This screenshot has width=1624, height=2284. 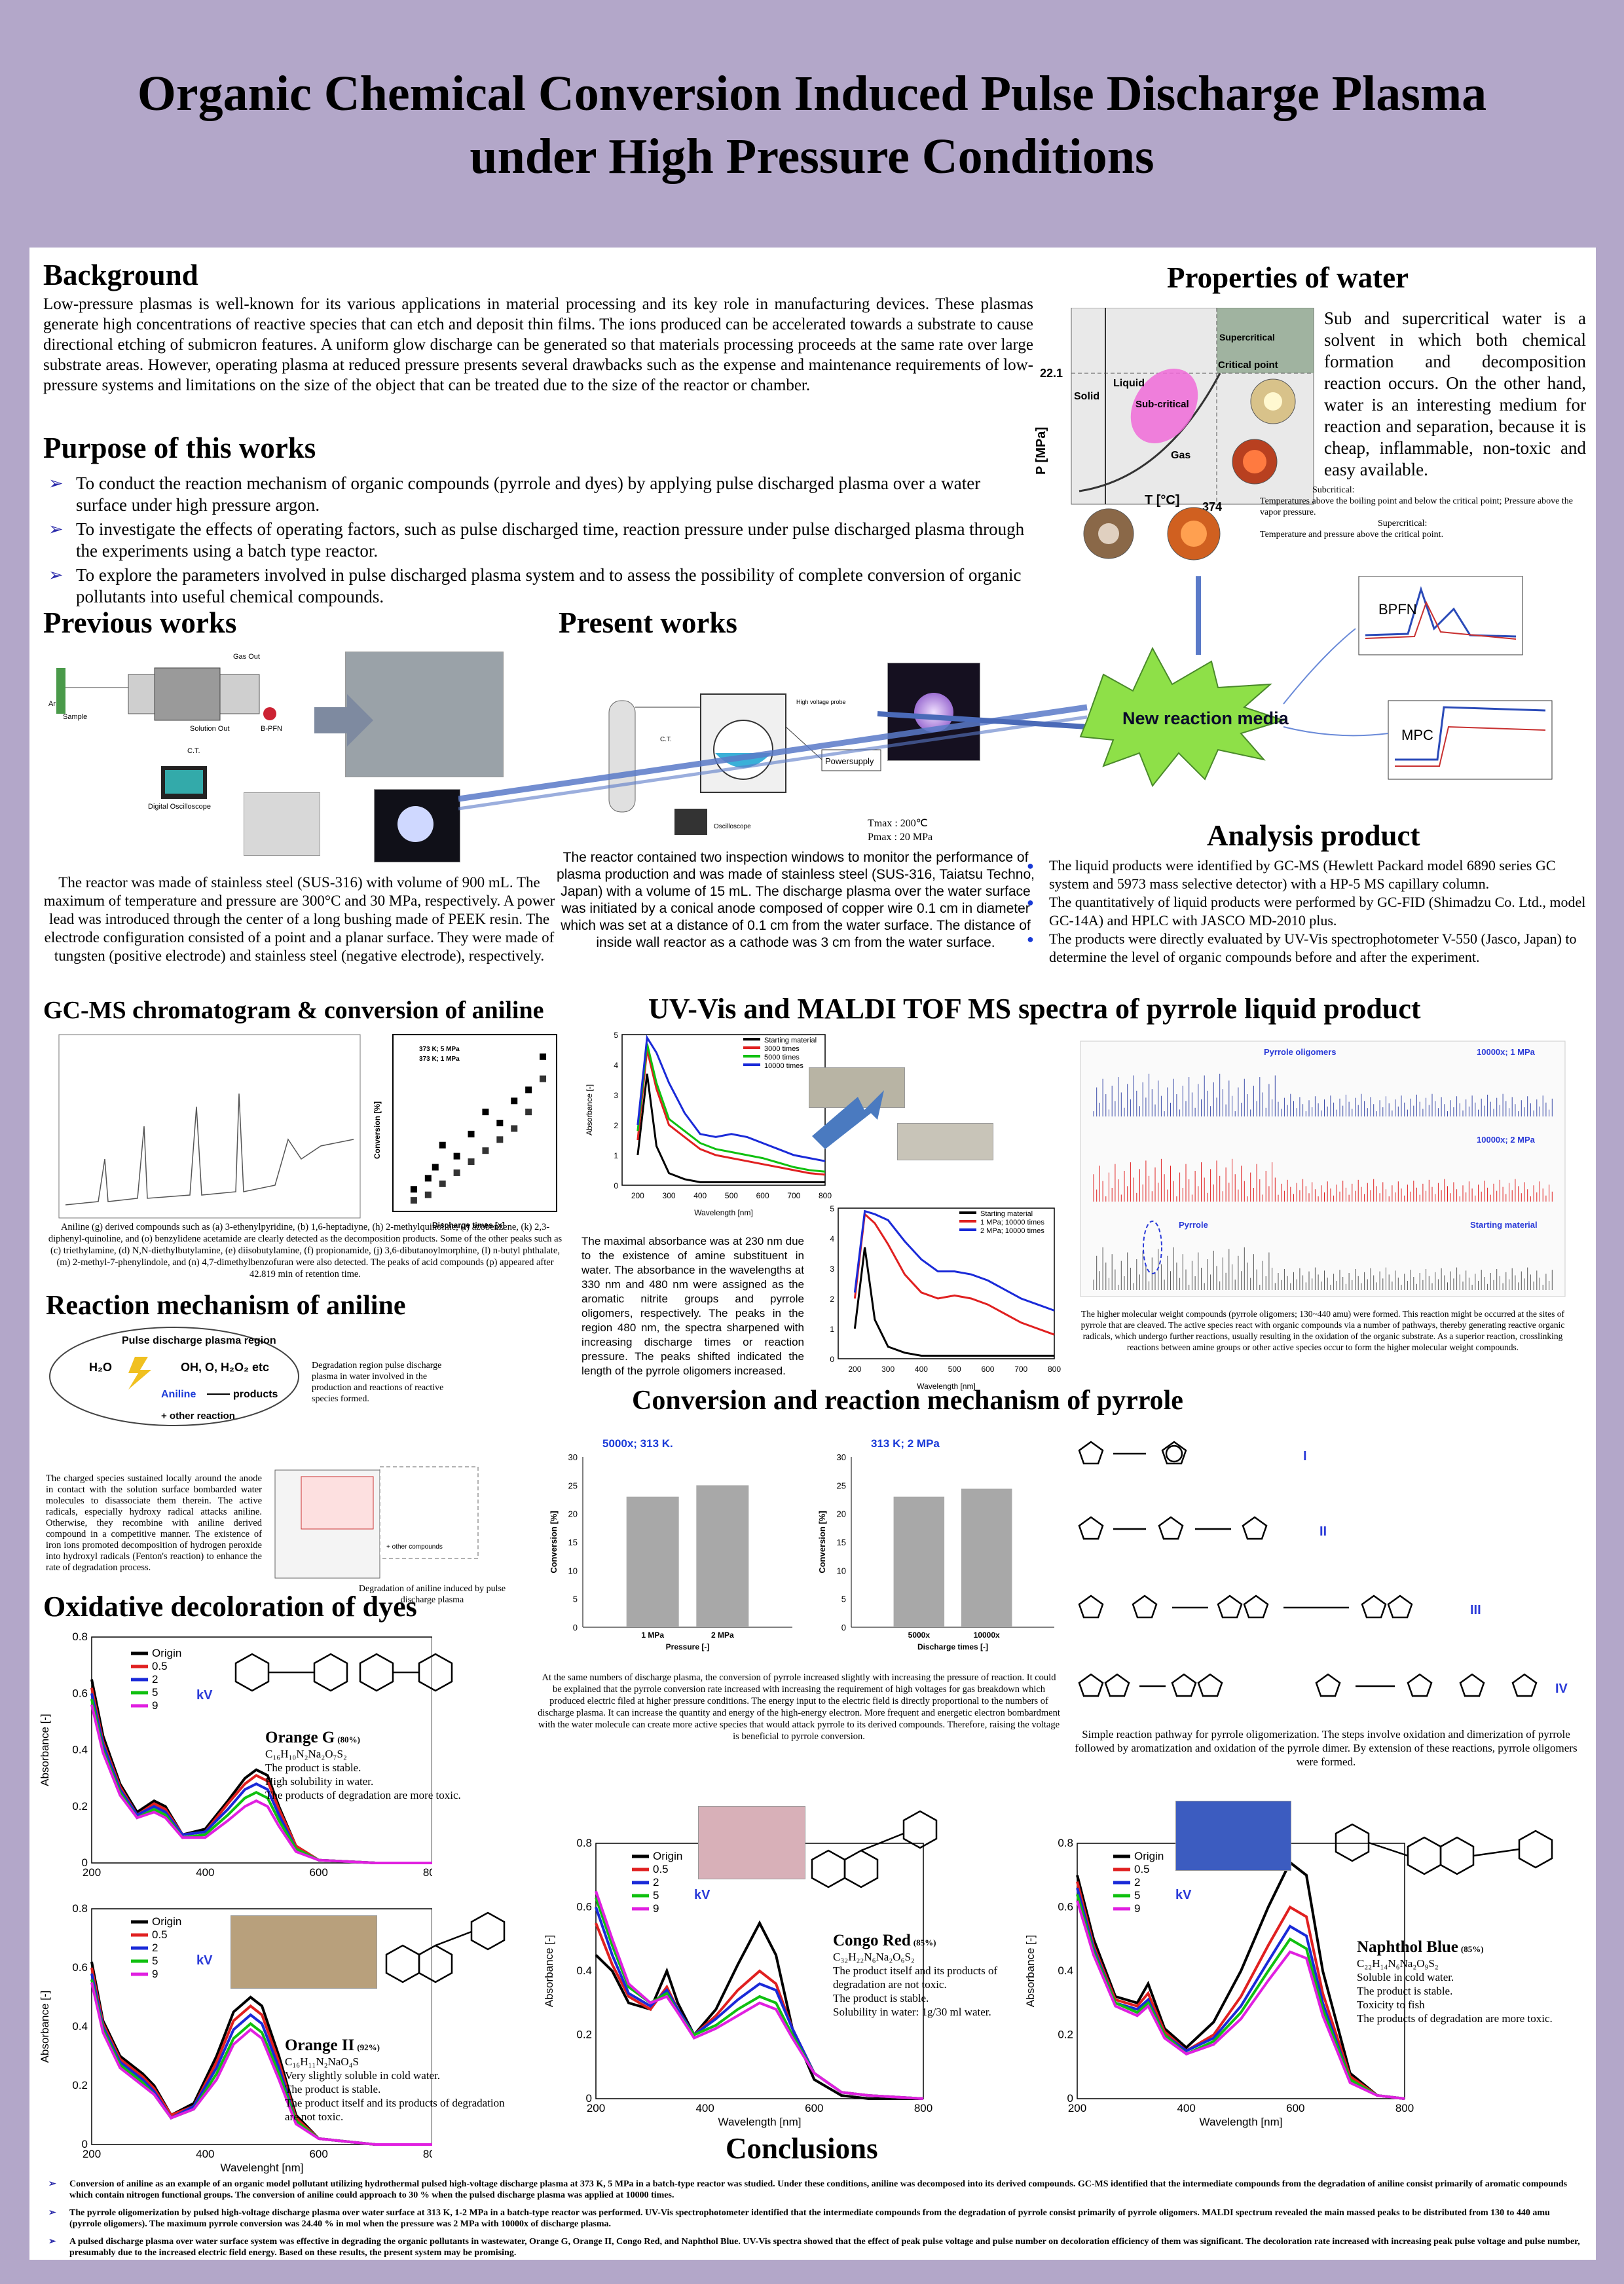 I want to click on orange-ii-line: The product is stable., so click(x=333, y=2089).